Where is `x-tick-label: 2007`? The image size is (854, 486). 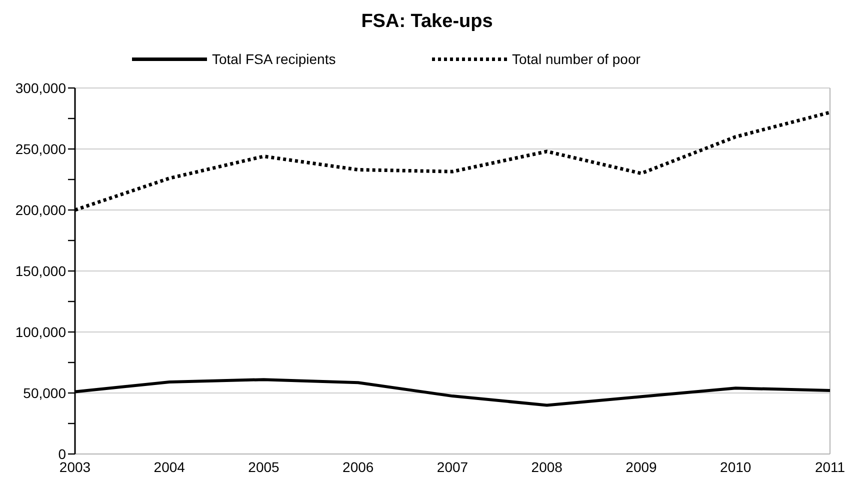
x-tick-label: 2007 is located at coordinates (452, 467).